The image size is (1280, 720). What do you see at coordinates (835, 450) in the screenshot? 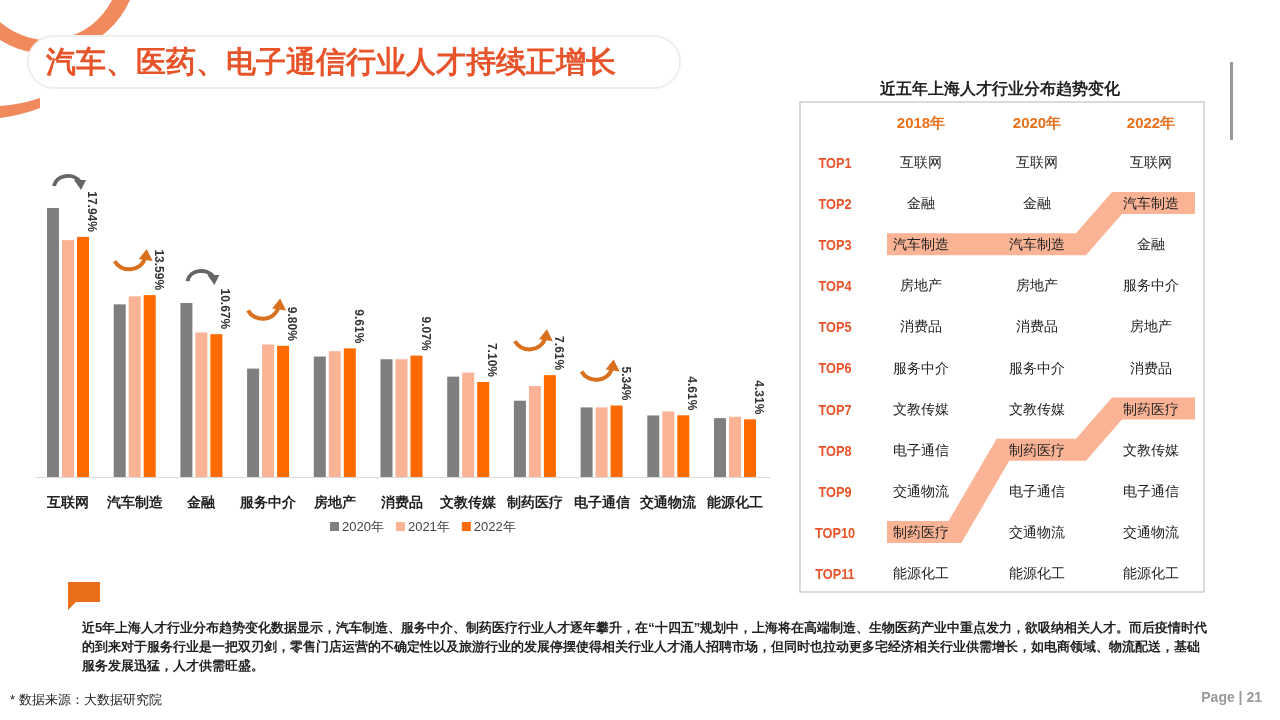
I see `category-label: TOP8` at bounding box center [835, 450].